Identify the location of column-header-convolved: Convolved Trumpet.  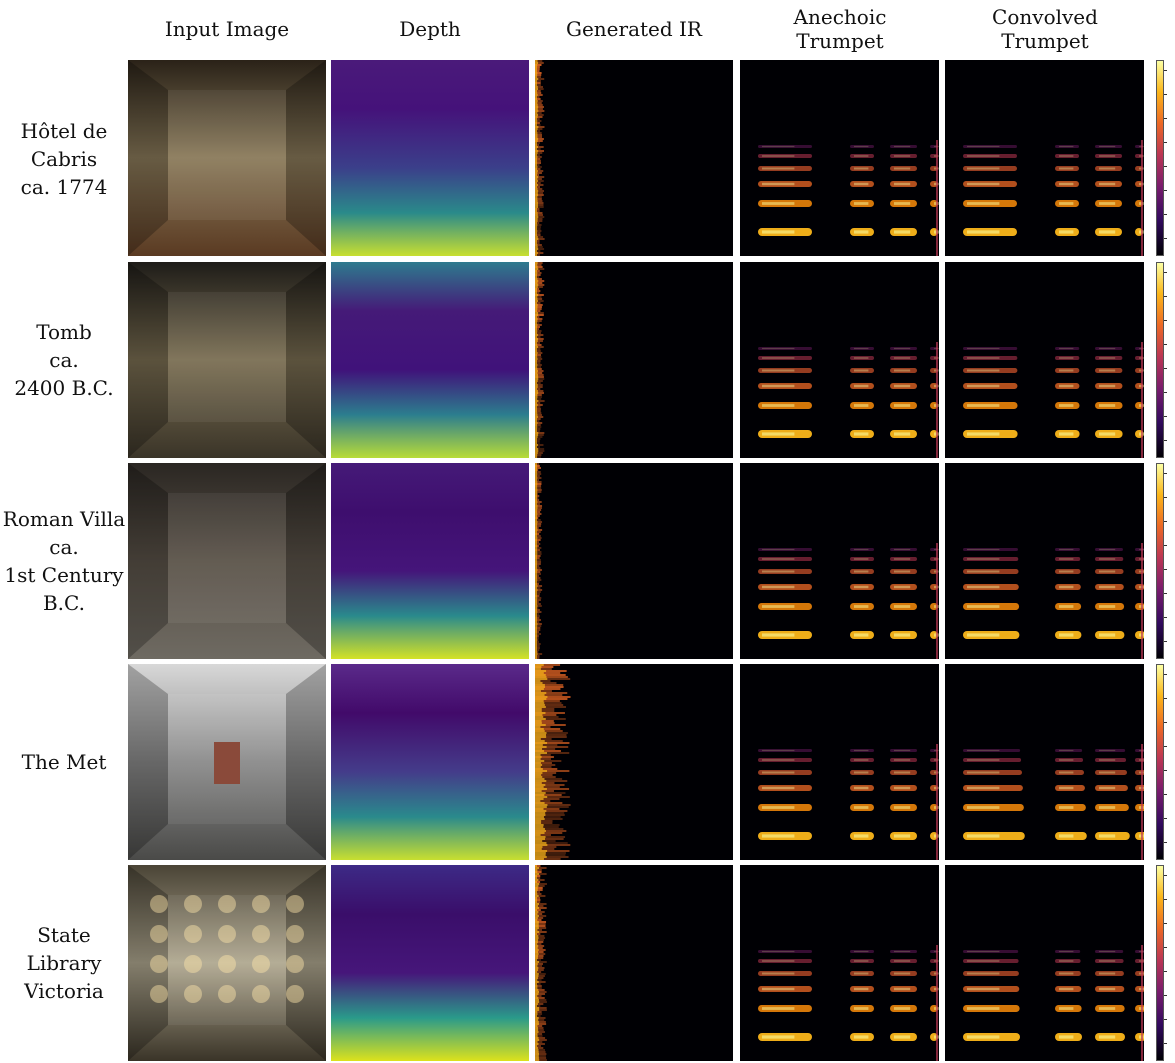
(1045, 29).